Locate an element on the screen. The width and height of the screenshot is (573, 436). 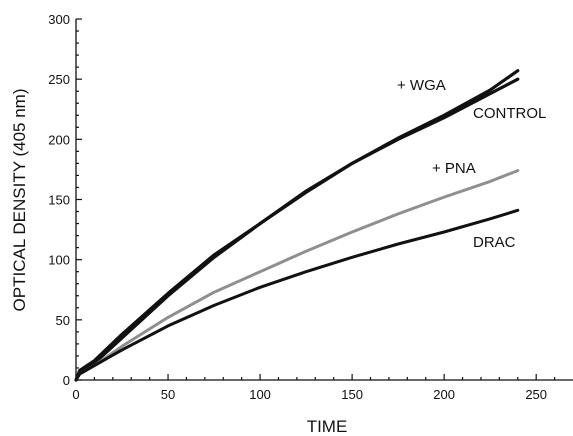
label-control: CONTROL is located at coordinates (509, 113).